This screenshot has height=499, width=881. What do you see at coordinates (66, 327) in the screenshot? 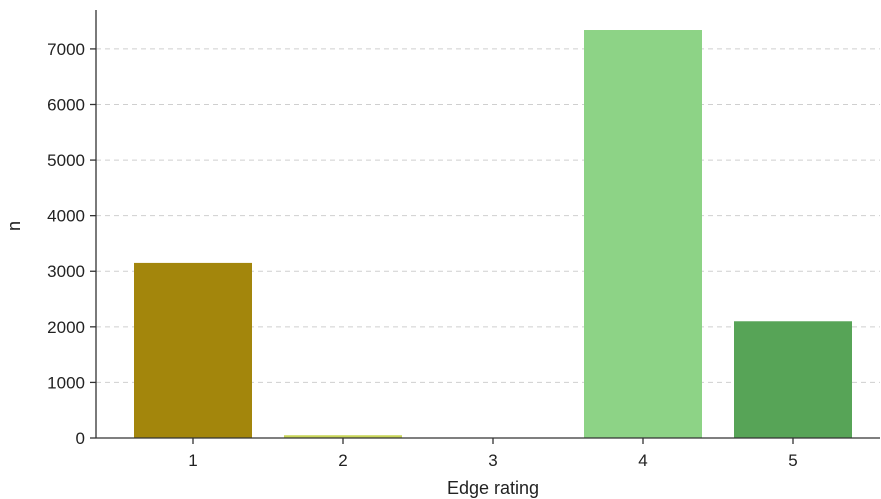
I see `y-tick-label: 2000` at bounding box center [66, 327].